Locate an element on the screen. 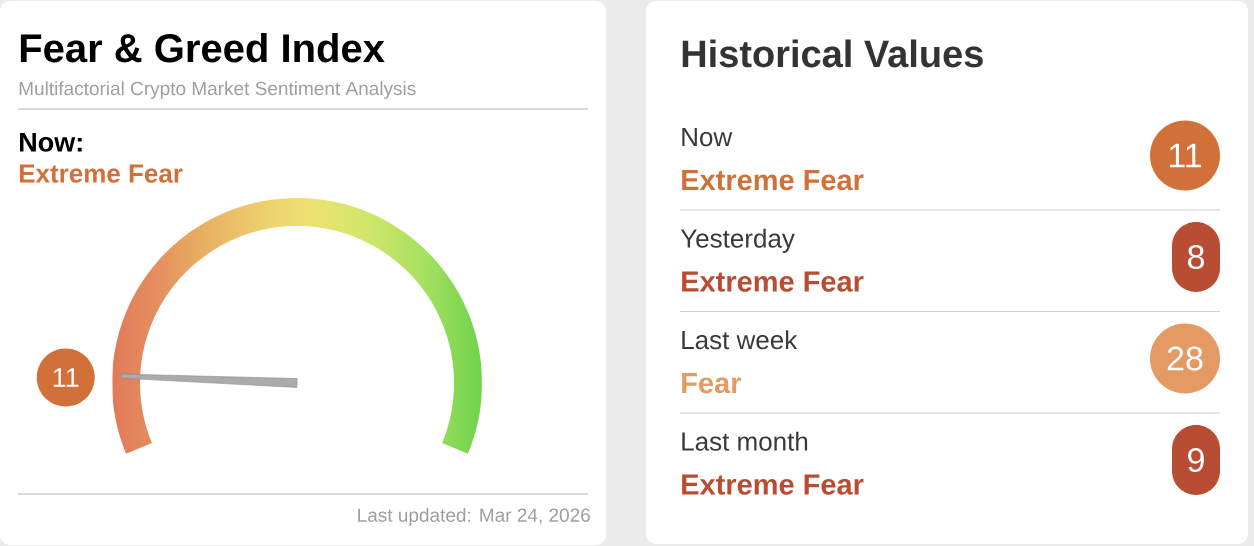  text: Multifactorial Crypto Market Sentiment Analysis is located at coordinates (217, 90).